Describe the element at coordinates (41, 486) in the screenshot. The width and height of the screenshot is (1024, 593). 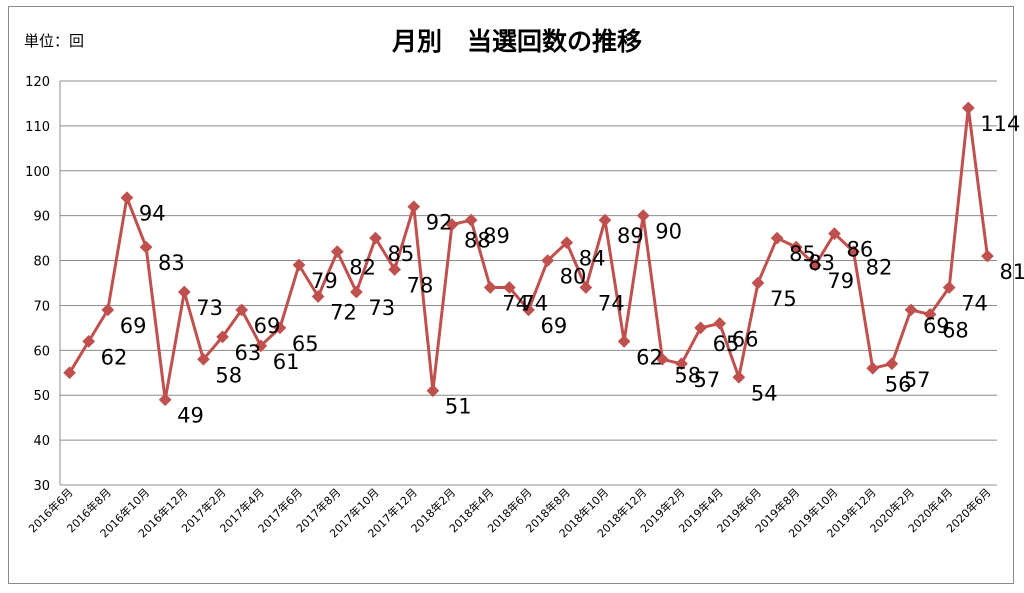
I see `y-tick-label: 30` at that location.